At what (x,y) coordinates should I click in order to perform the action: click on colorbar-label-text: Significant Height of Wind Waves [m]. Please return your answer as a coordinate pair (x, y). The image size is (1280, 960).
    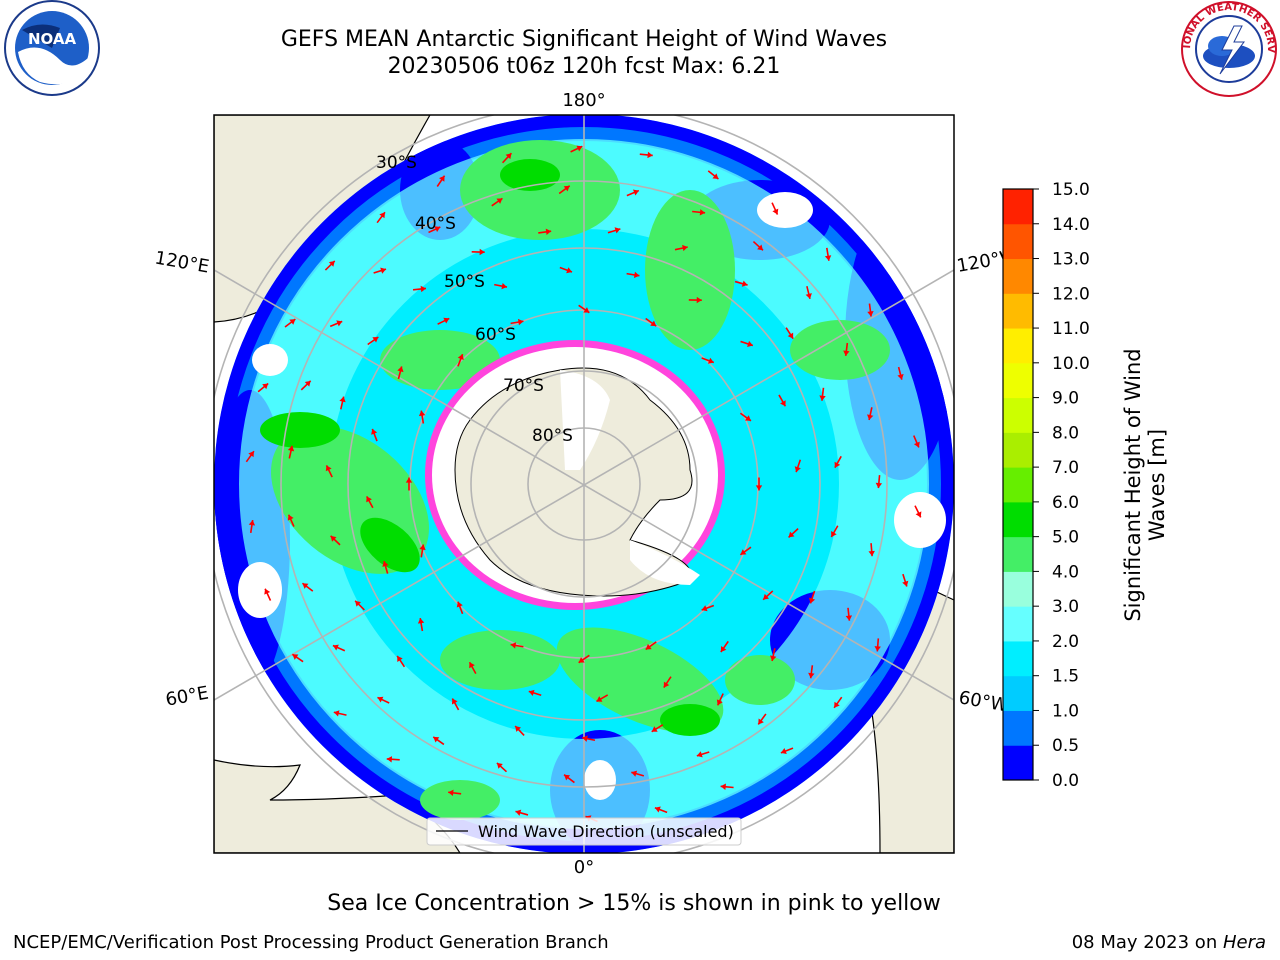
    Looking at the image, I should click on (1145, 485).